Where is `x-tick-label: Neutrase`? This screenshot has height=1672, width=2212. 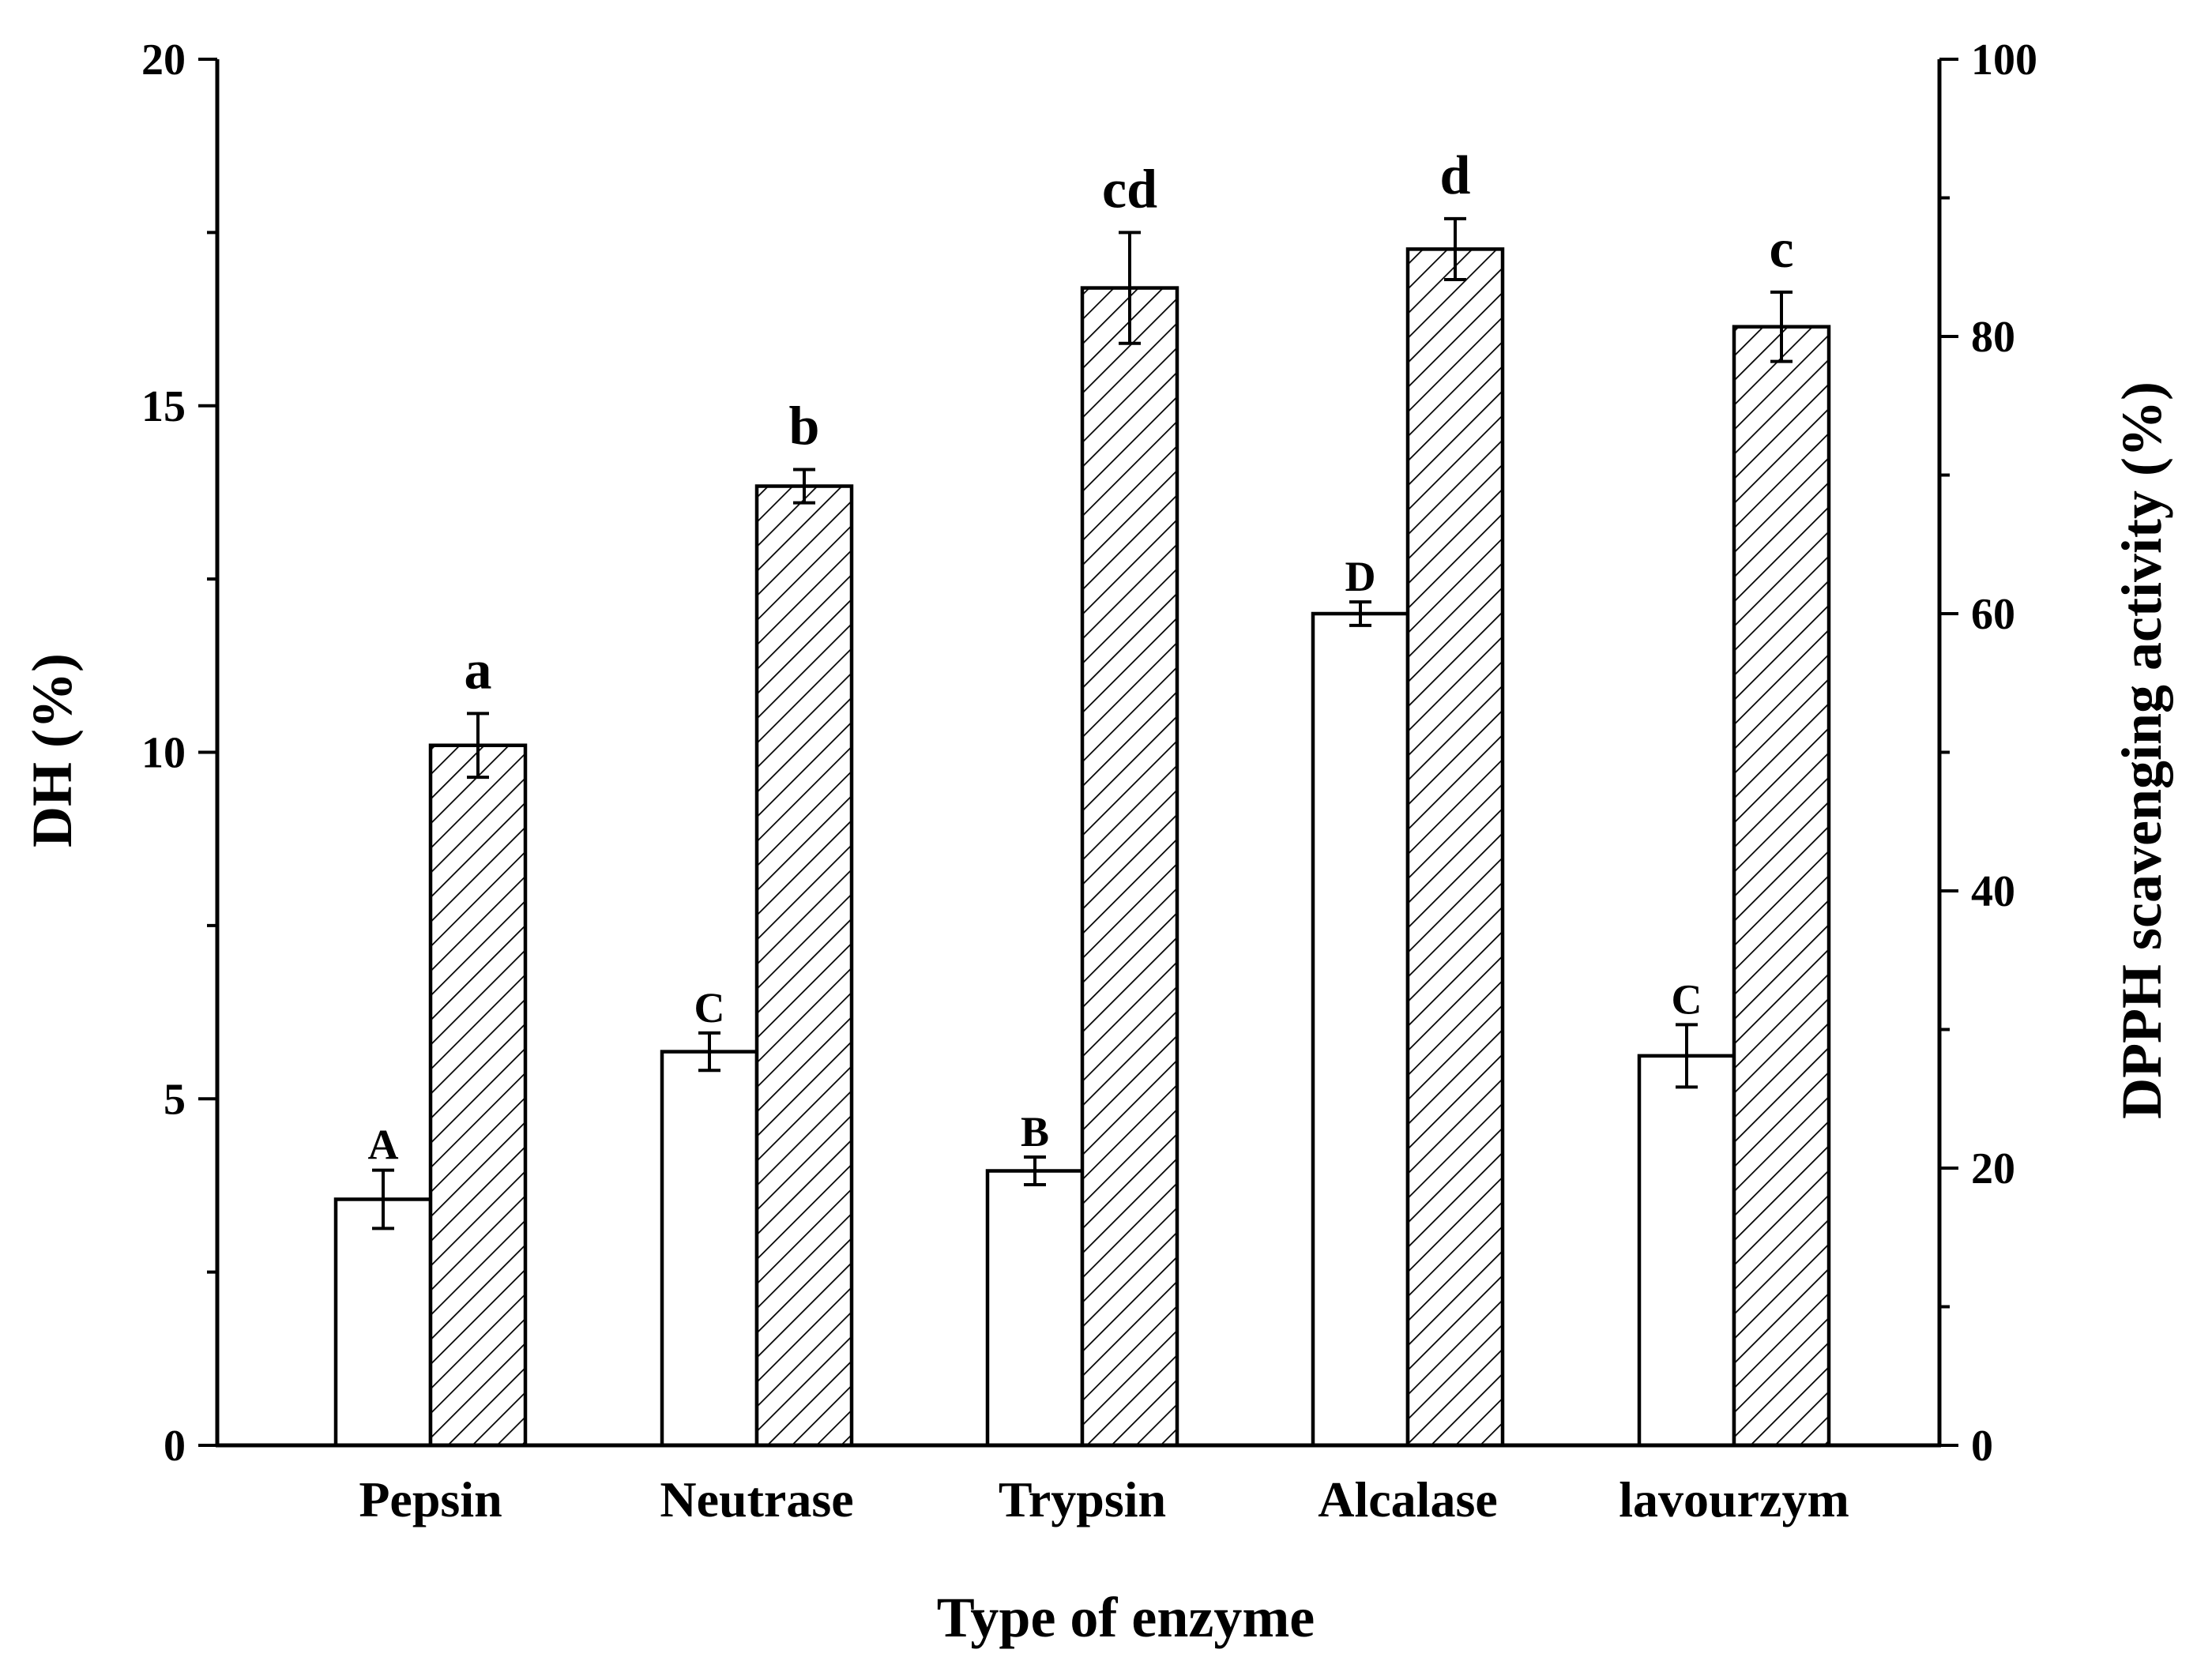 x-tick-label: Neutrase is located at coordinates (757, 1499).